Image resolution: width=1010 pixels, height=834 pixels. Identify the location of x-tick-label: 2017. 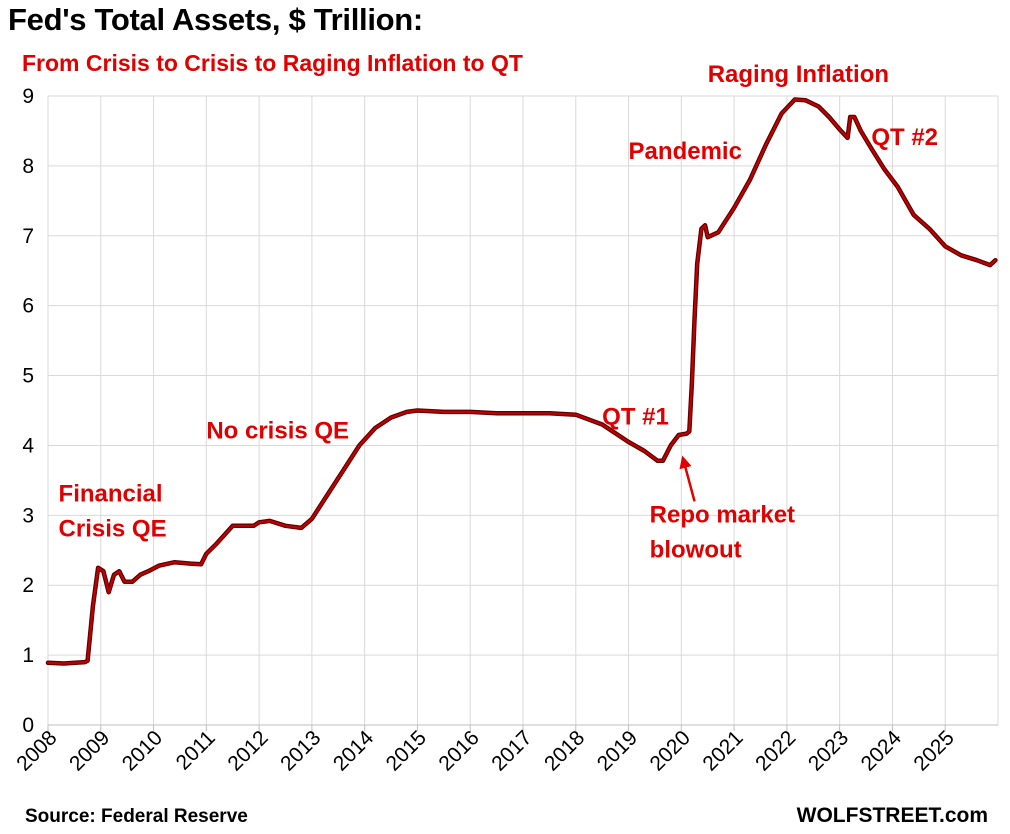
(511, 750).